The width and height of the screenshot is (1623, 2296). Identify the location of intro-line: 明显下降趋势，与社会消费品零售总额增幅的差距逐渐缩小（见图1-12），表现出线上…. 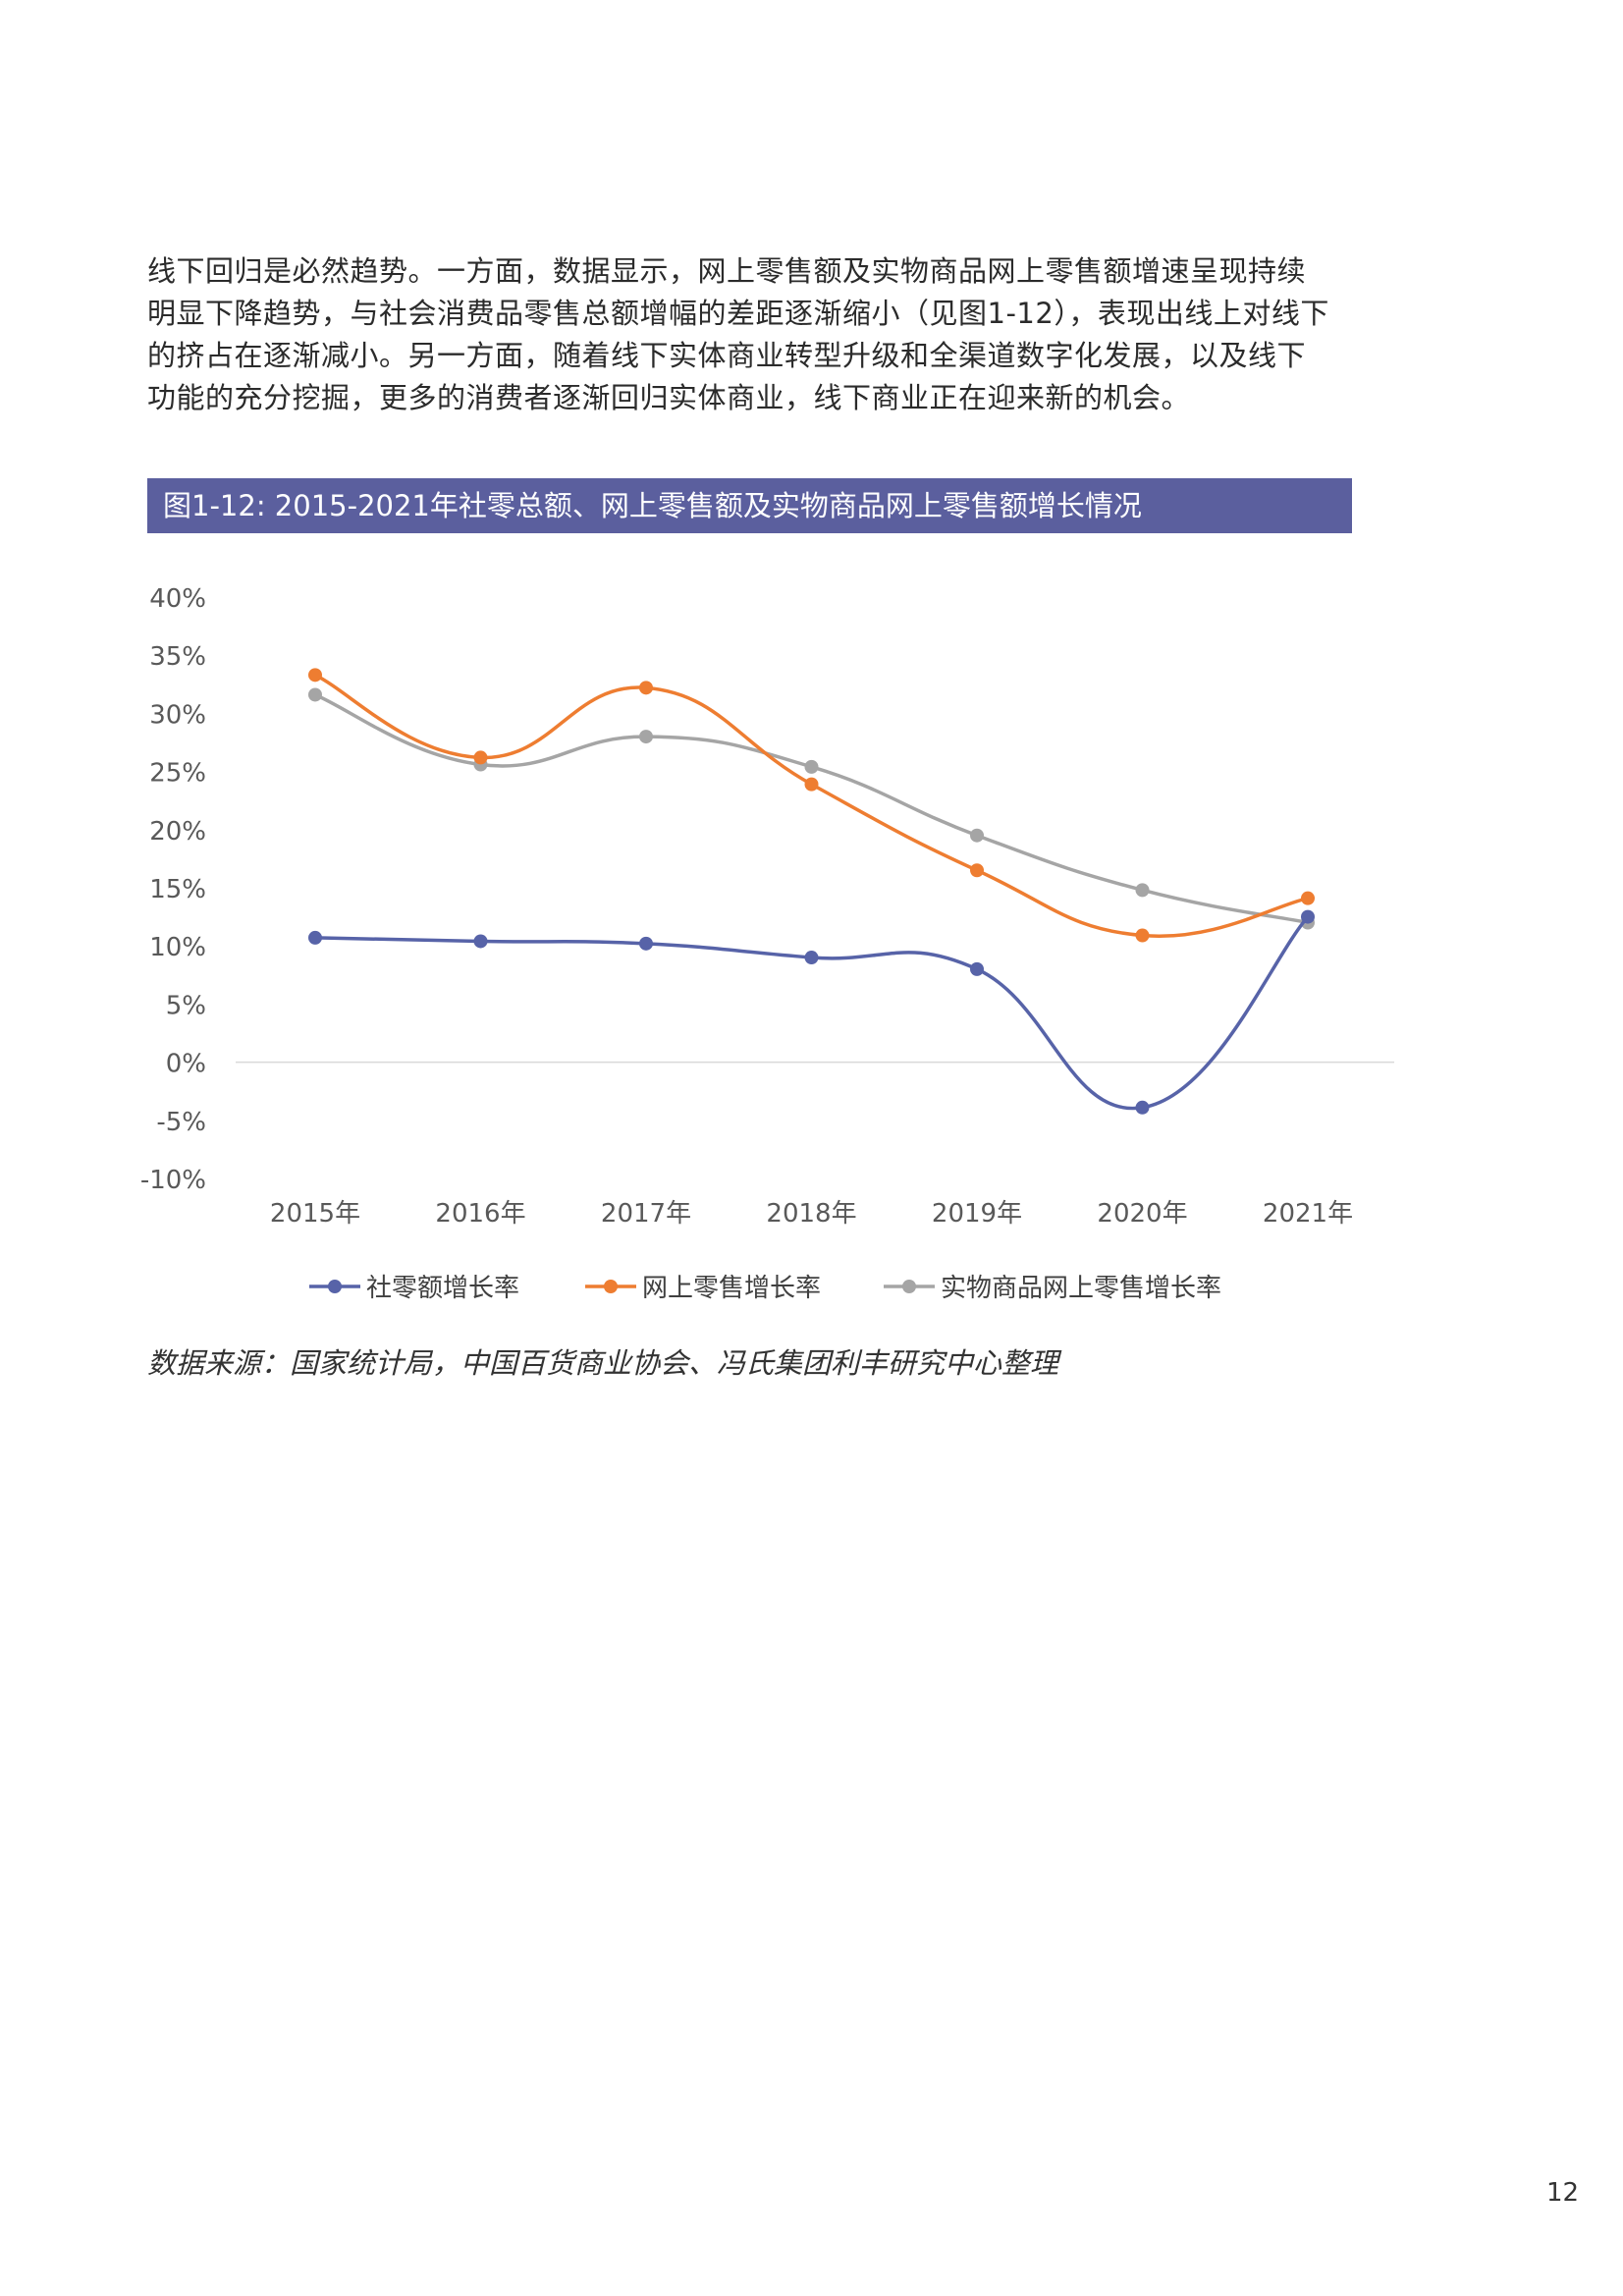
(738, 313).